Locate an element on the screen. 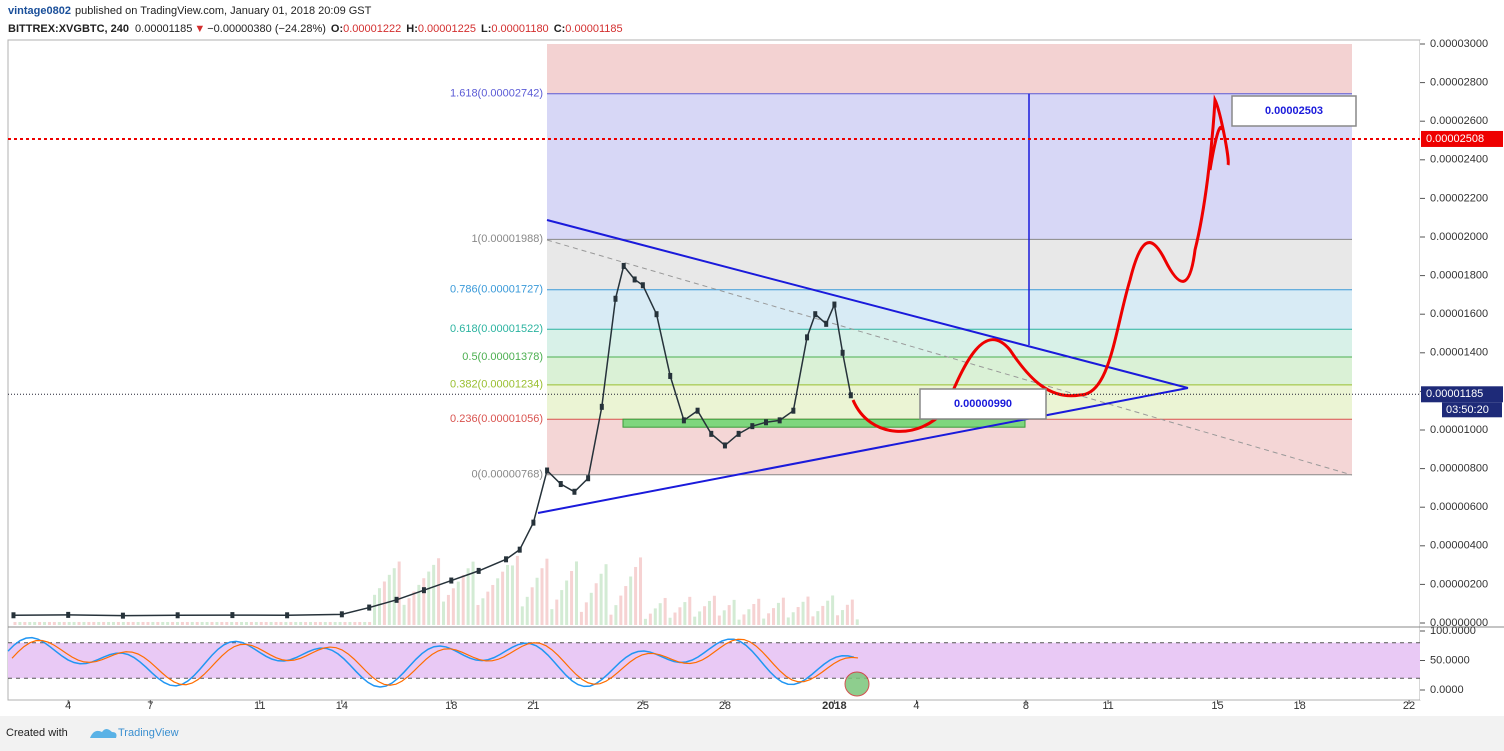 Image resolution: width=1504 pixels, height=751 pixels. y-tick-label: 0.00001600 is located at coordinates (1459, 314).